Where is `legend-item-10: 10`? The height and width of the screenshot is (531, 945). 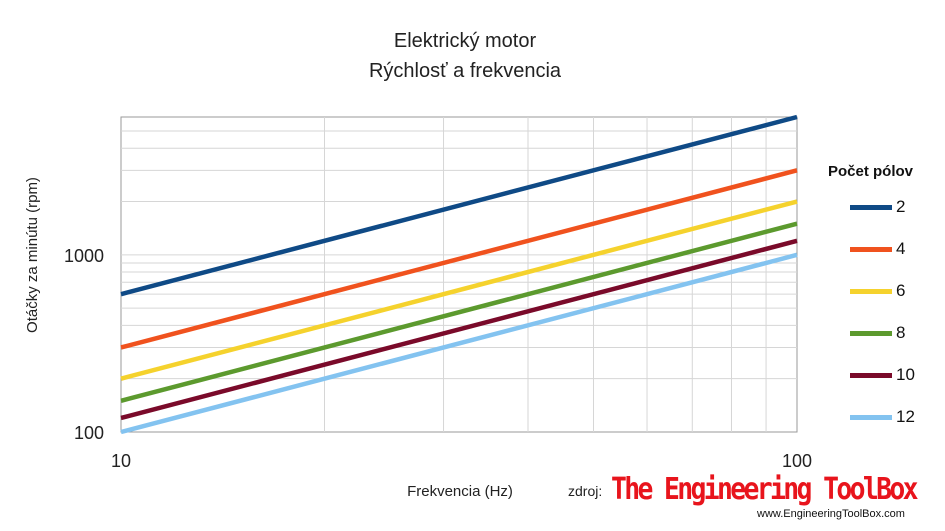 legend-item-10: 10 is located at coordinates (895, 375).